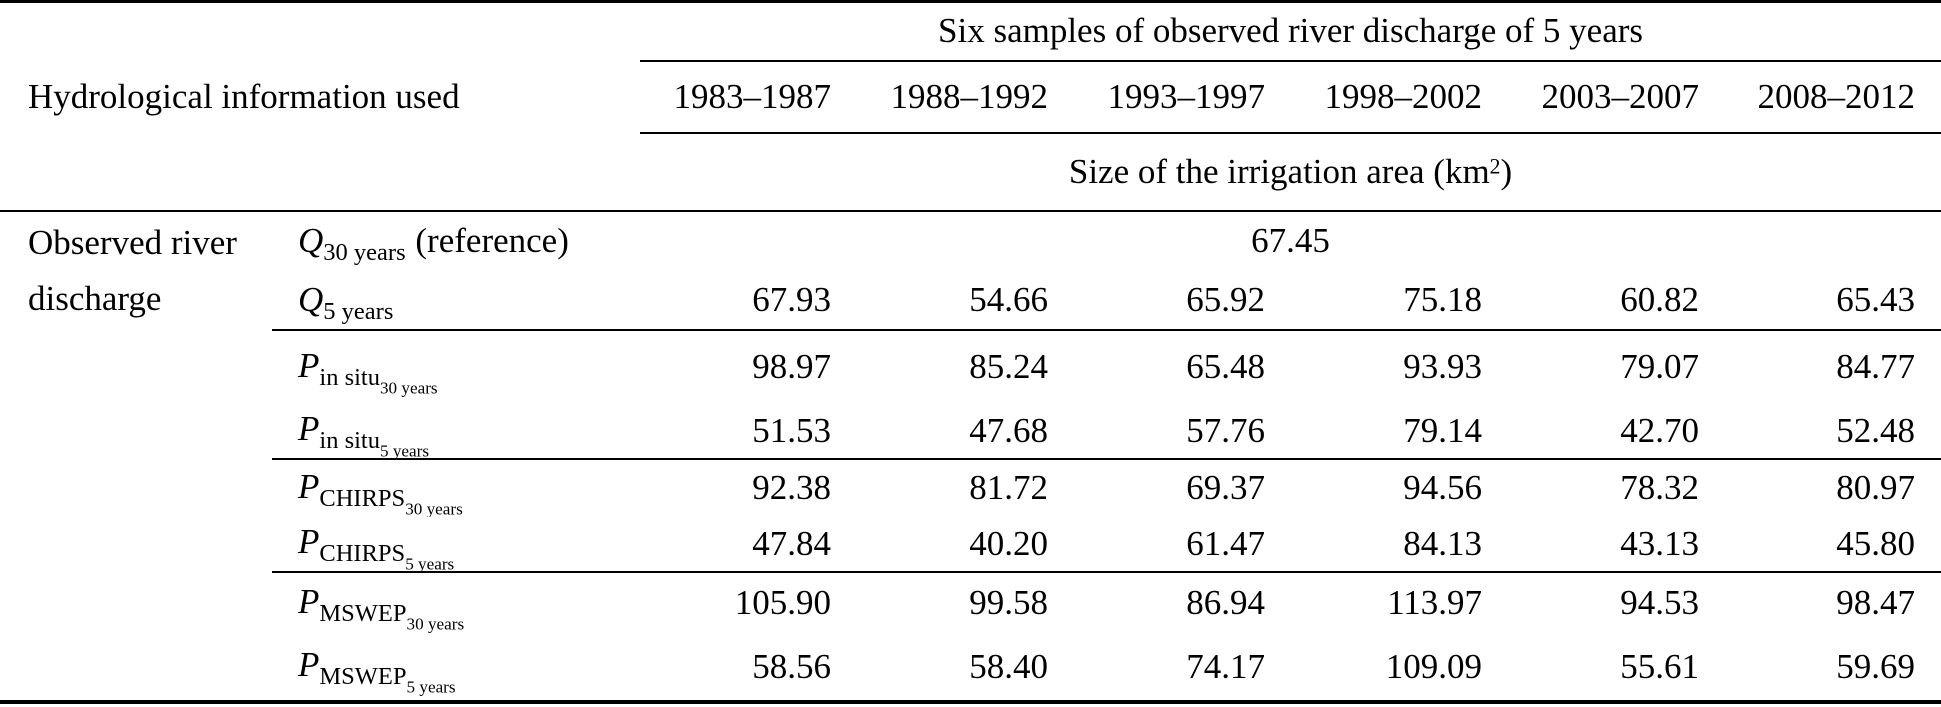 The height and width of the screenshot is (707, 1941). I want to click on value-insitu30-0: 98.97, so click(792, 366).